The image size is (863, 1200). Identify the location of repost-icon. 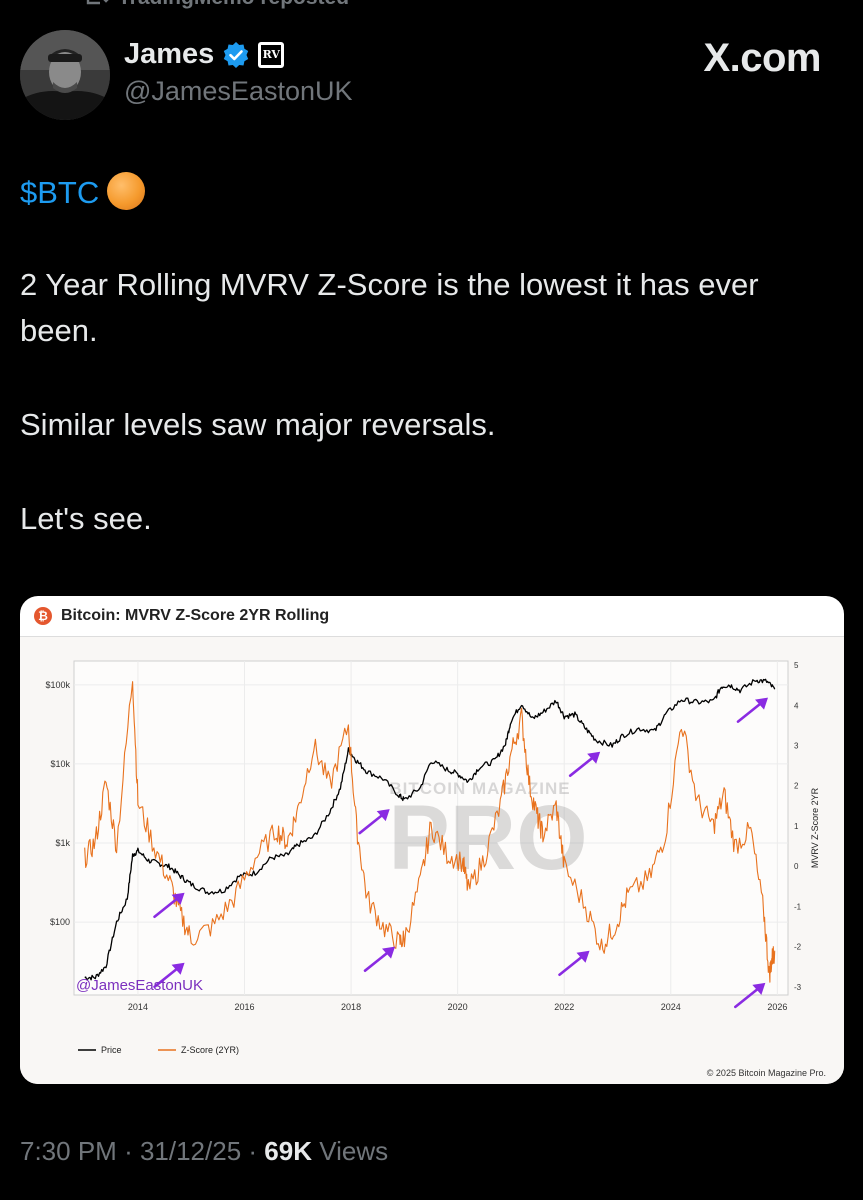
(97, 2).